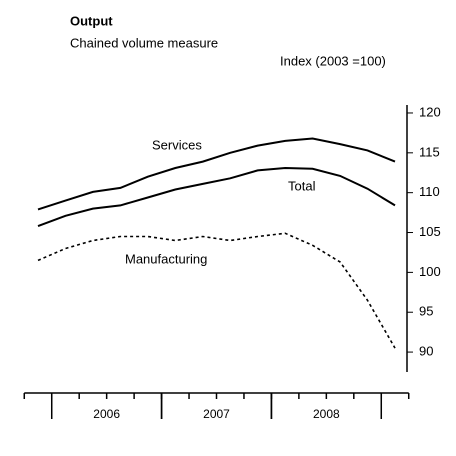  Describe the element at coordinates (302, 185) in the screenshot. I see `series-label: Total` at that location.